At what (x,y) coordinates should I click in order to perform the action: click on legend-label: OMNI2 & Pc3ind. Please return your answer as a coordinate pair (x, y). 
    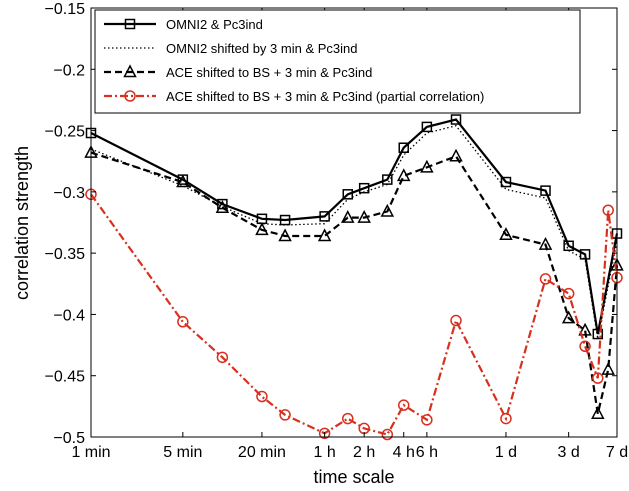
    Looking at the image, I should click on (214, 24).